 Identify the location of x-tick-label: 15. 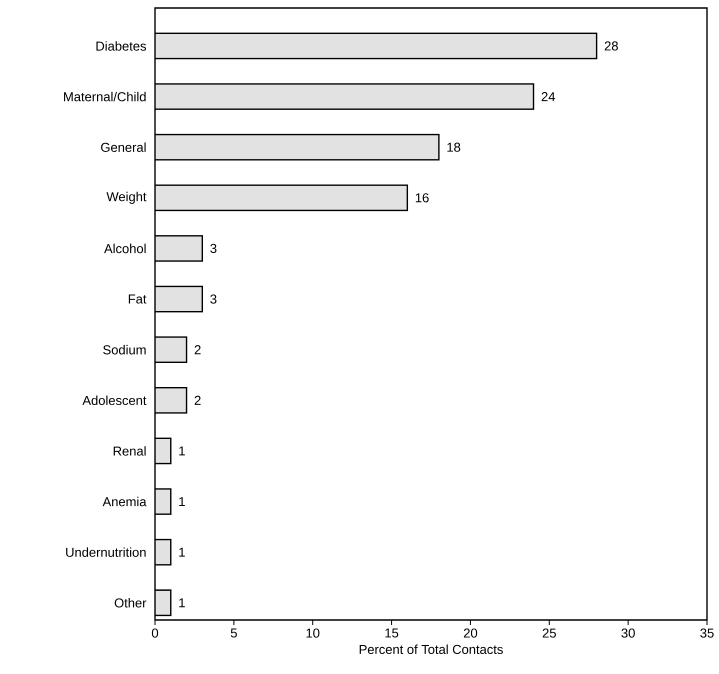
(391, 633).